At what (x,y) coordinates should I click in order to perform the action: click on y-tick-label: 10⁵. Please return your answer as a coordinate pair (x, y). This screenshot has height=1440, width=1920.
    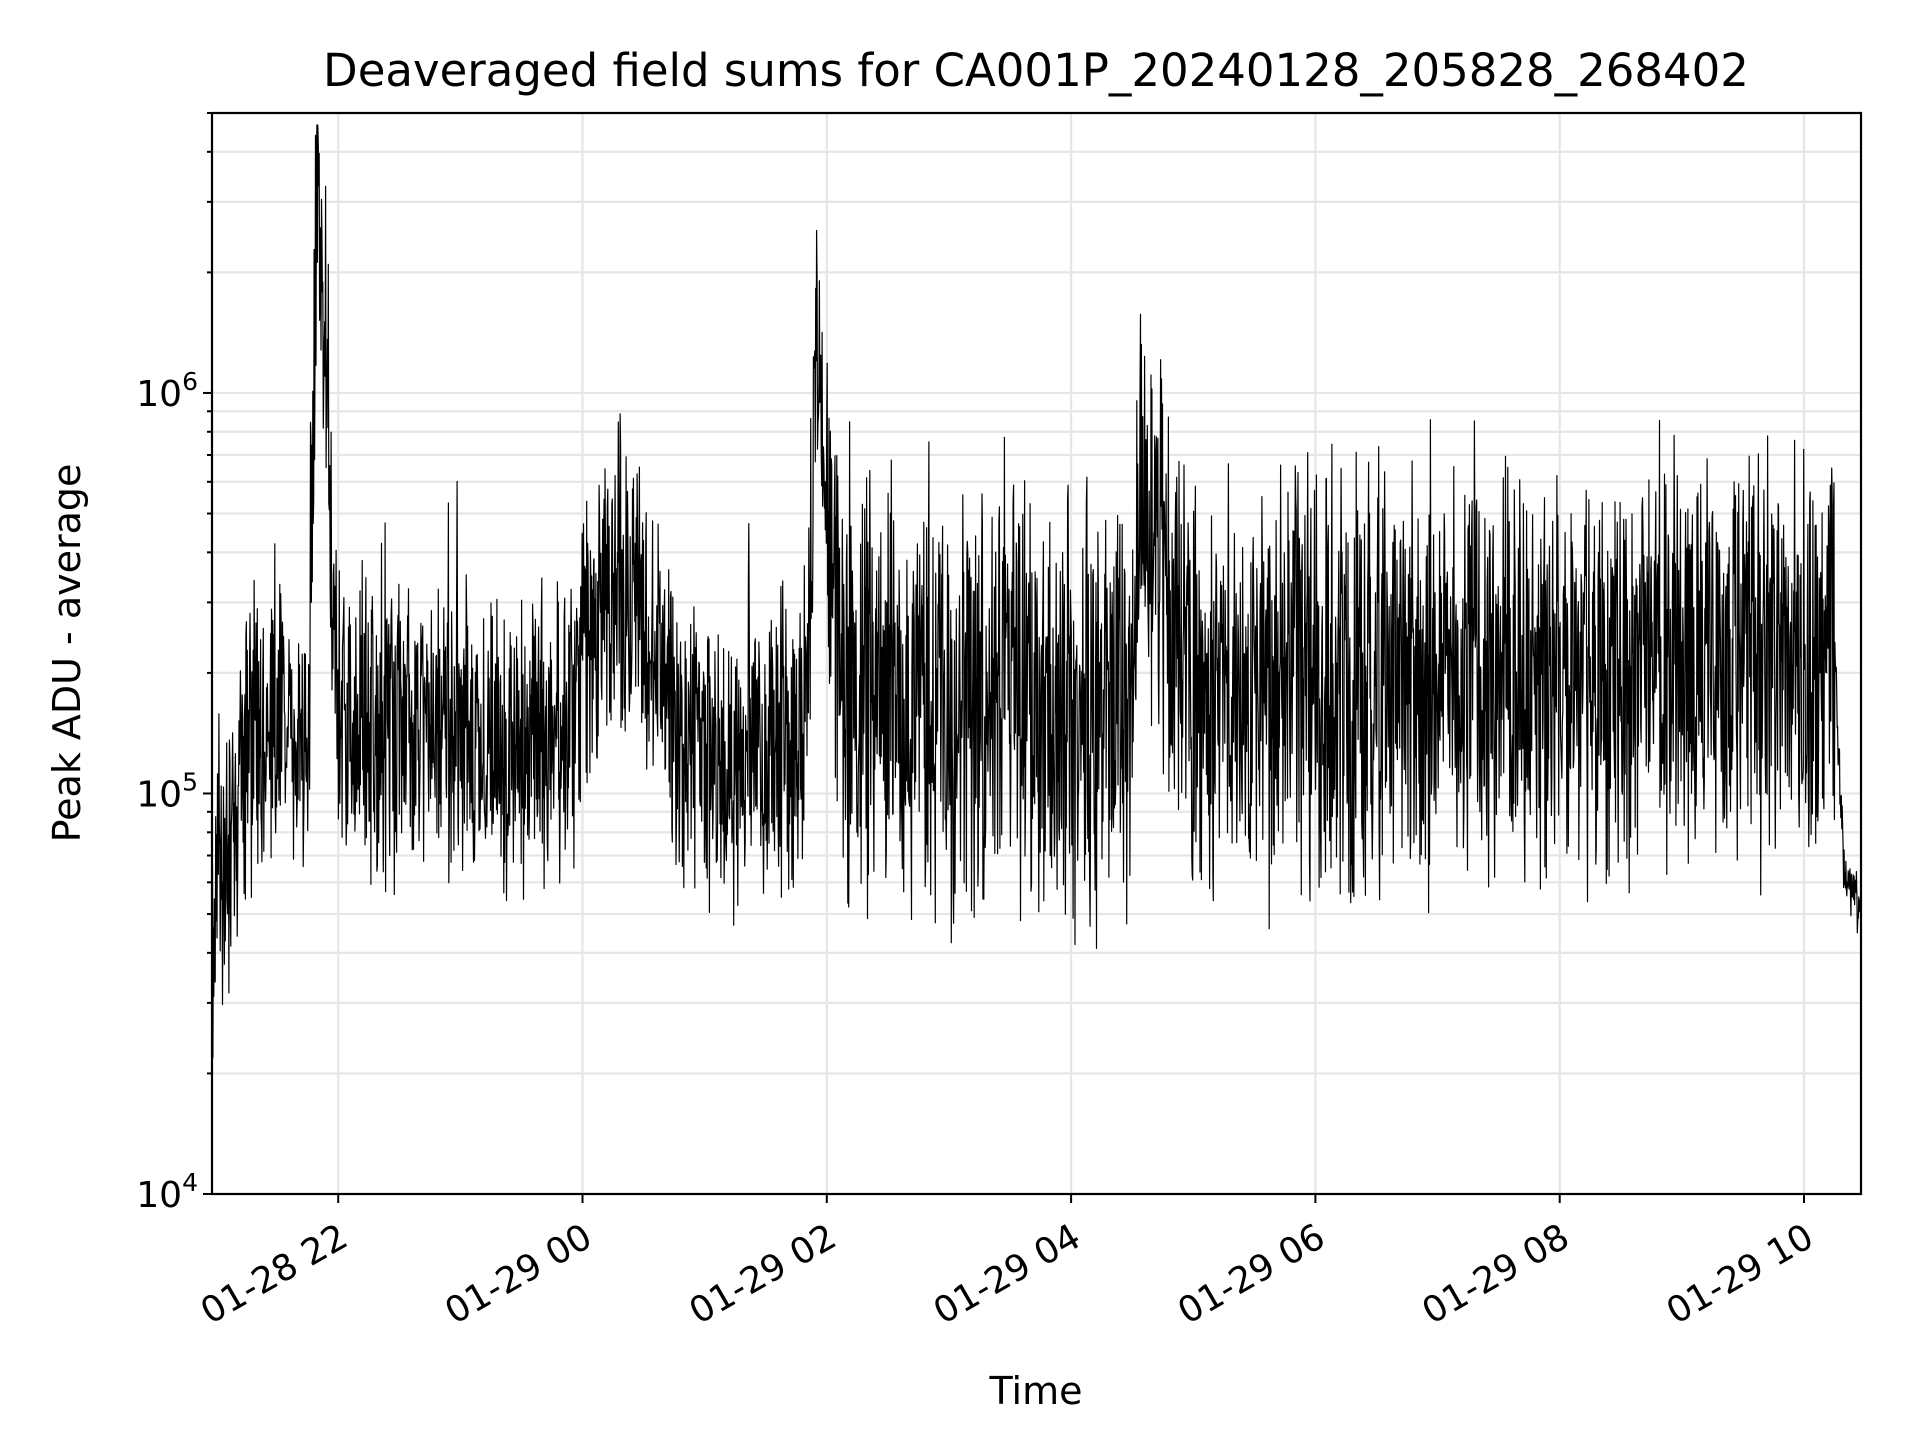
    Looking at the image, I should click on (167, 791).